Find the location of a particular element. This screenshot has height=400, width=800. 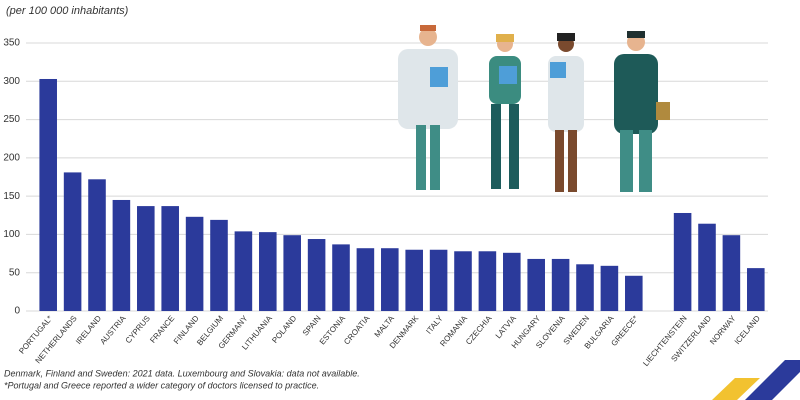

chart-subtitle: (per 100 000 inhabitants) is located at coordinates (67, 11).